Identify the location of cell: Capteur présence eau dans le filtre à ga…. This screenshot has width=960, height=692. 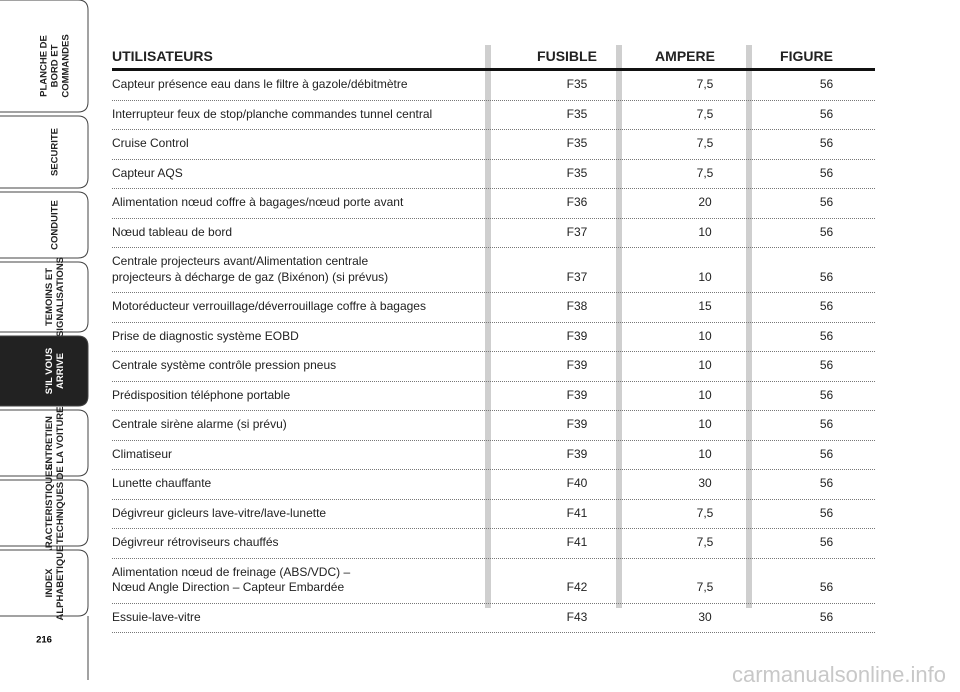
(260, 84).